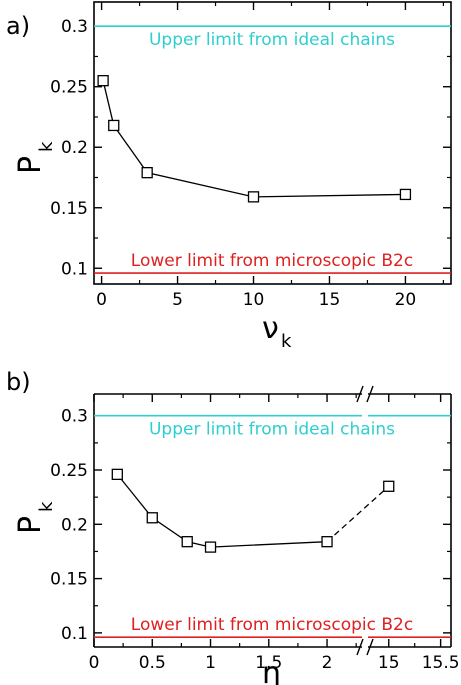  I want to click on x-tick-label-a-15: 15, so click(330, 300).